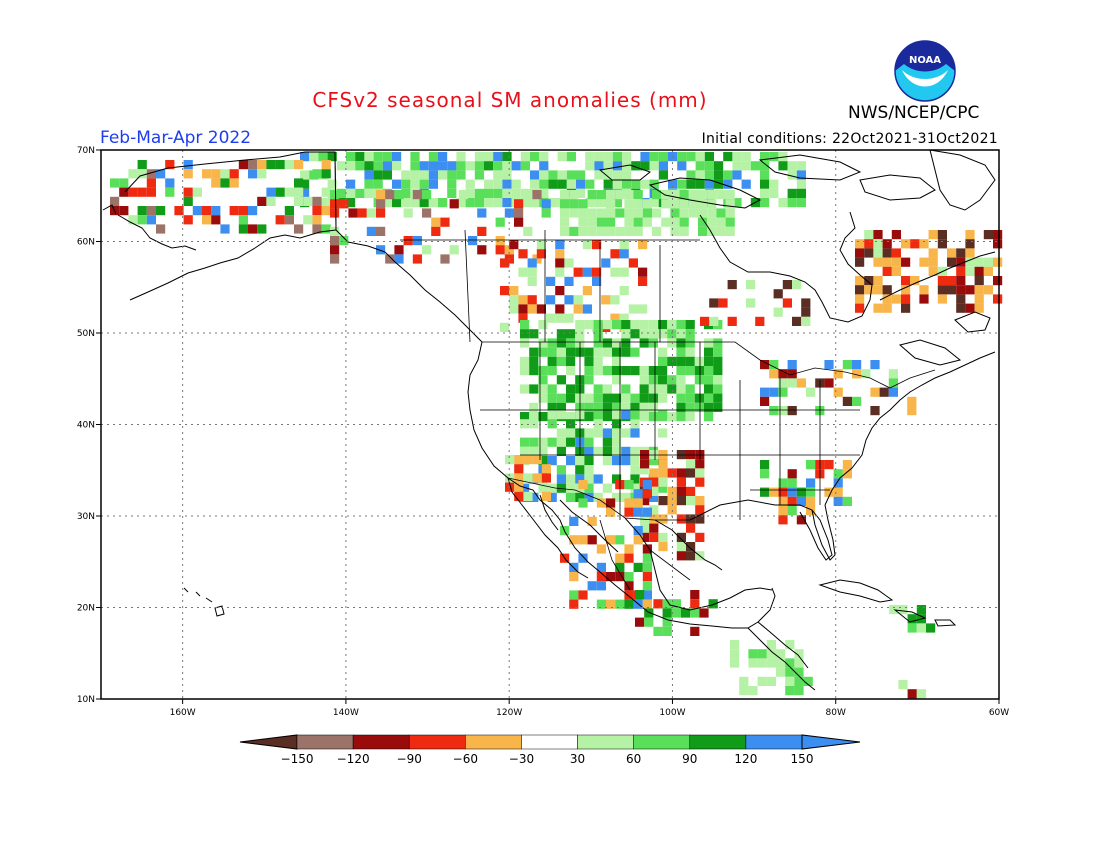 The image size is (1100, 850). I want to click on map-title: CFSv2 seasonal SM anomalies (mm), so click(510, 100).